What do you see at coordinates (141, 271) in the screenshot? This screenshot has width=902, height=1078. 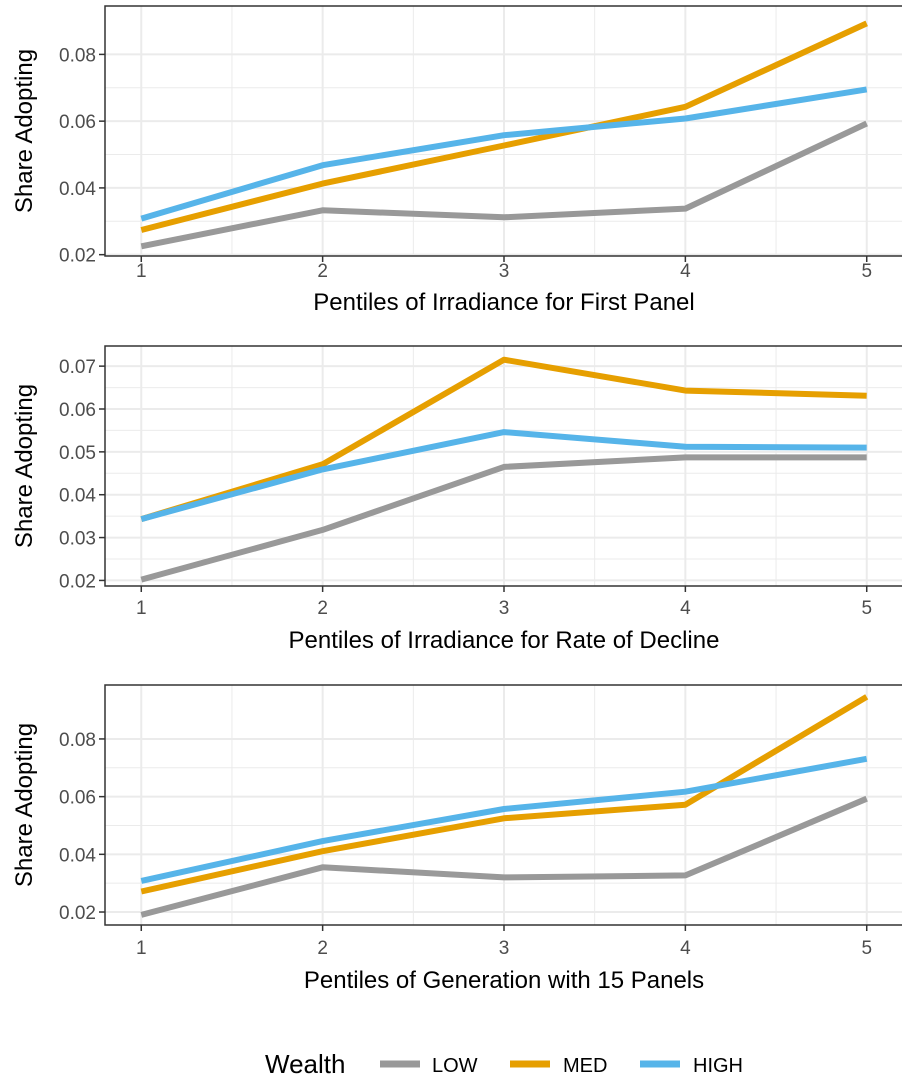 I see `panel-1-x-tick-label: 1` at bounding box center [141, 271].